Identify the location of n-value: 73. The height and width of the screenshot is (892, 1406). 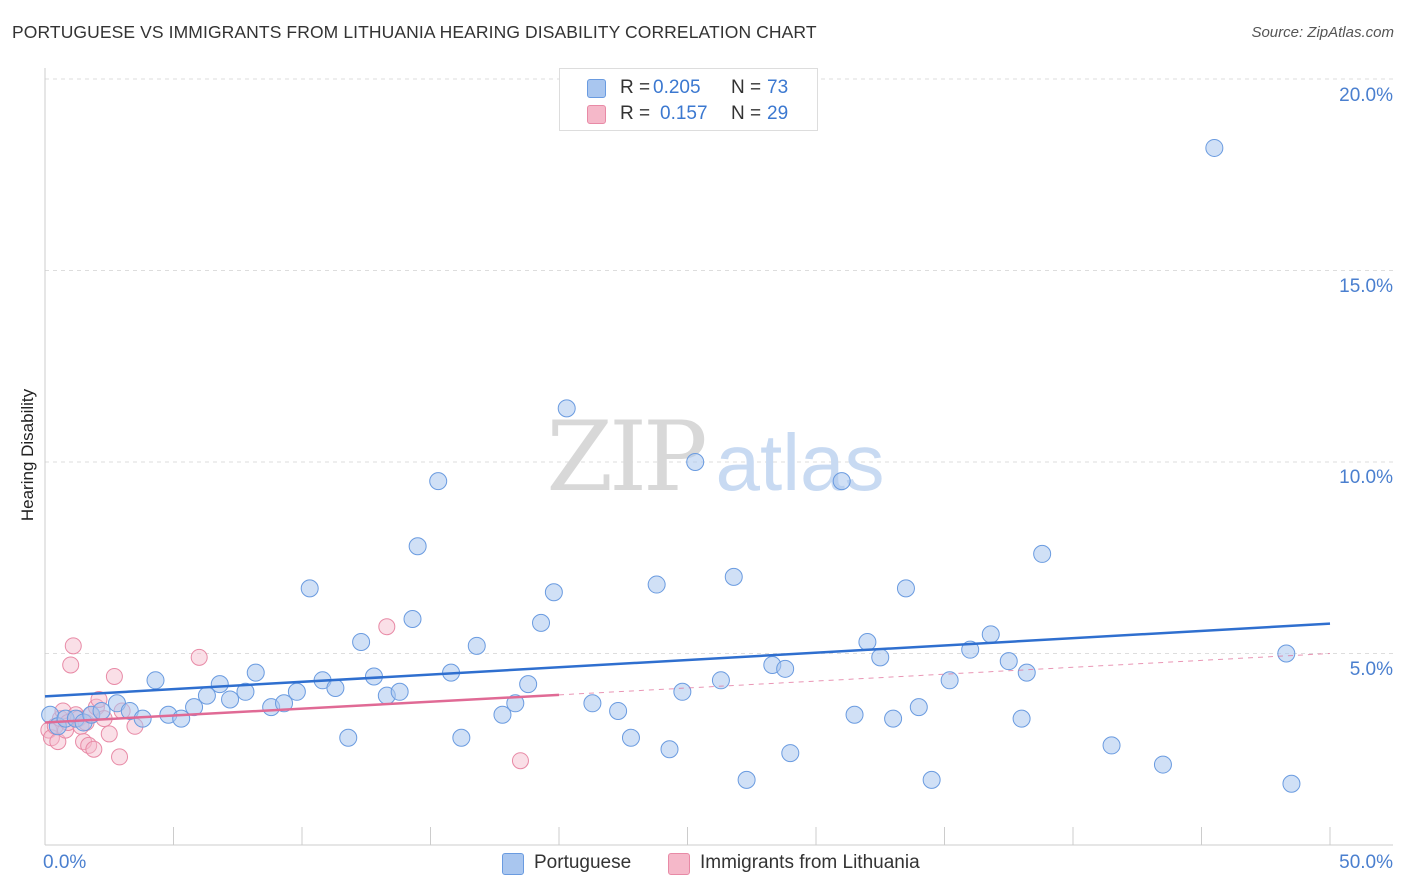
(778, 87).